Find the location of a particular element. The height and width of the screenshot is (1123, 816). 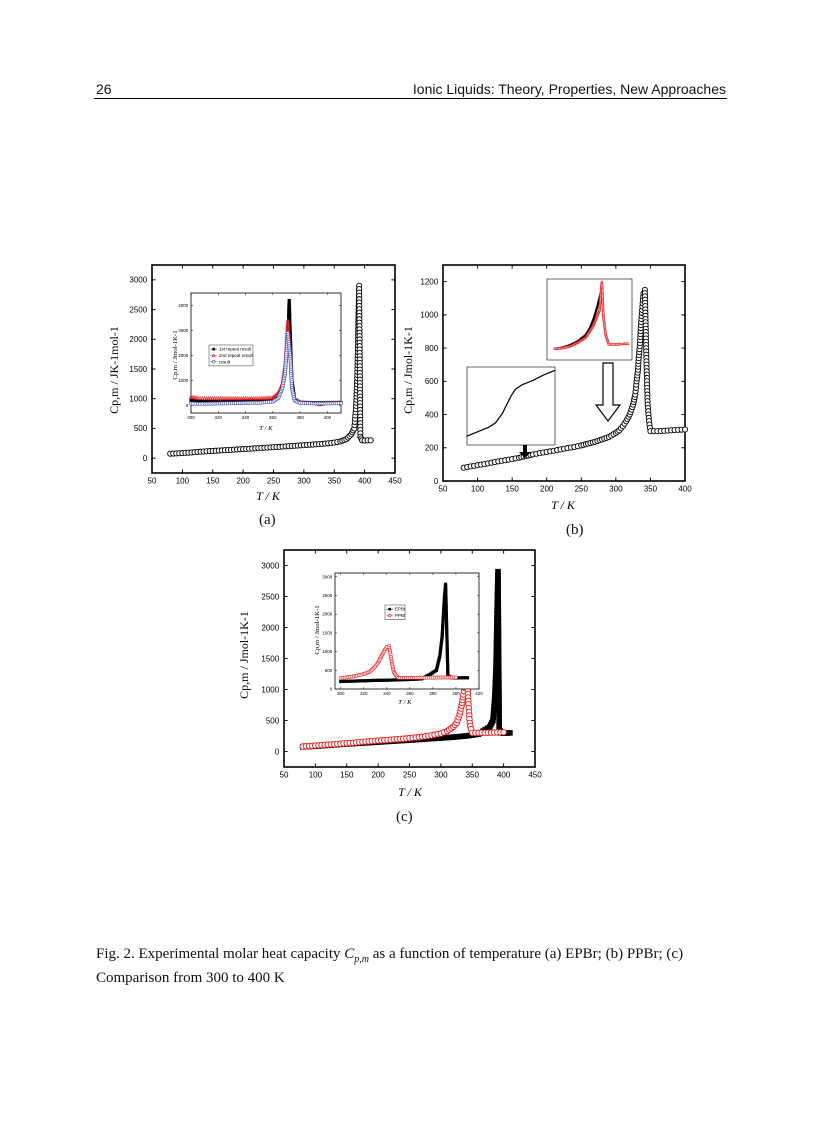

a-main-y-axis-label: Cp,m / JK-1mol-1 is located at coordinates (114, 370).